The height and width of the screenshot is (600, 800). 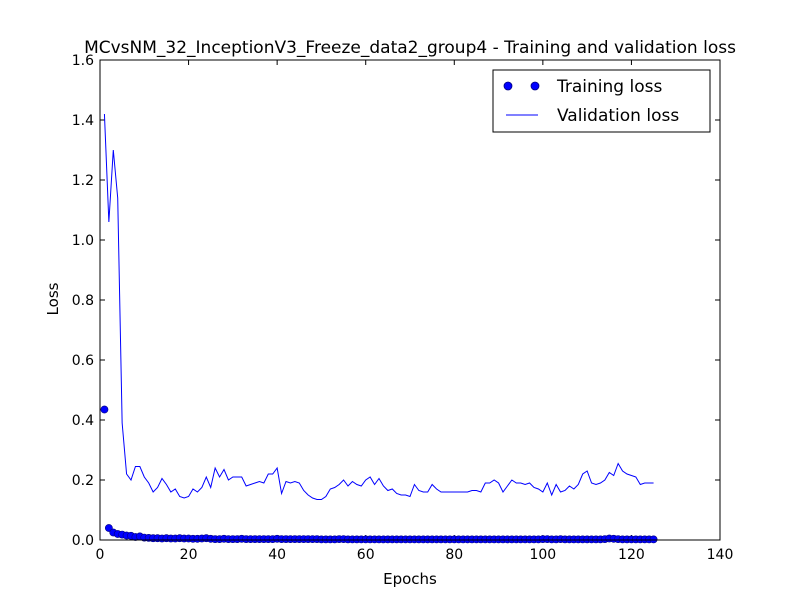 What do you see at coordinates (83, 541) in the screenshot?
I see `y-tick-label: 0.0` at bounding box center [83, 541].